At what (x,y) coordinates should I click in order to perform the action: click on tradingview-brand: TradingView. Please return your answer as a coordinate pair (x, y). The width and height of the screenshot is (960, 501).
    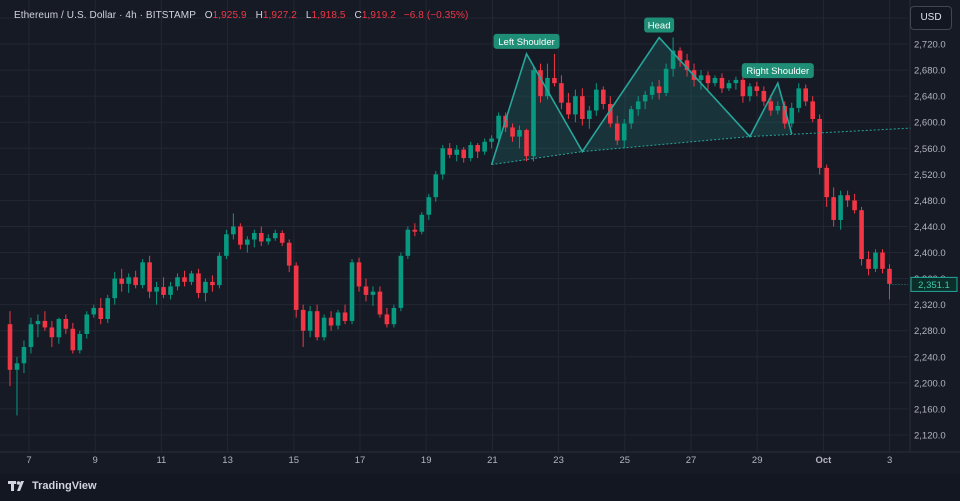
    Looking at the image, I should click on (52, 486).